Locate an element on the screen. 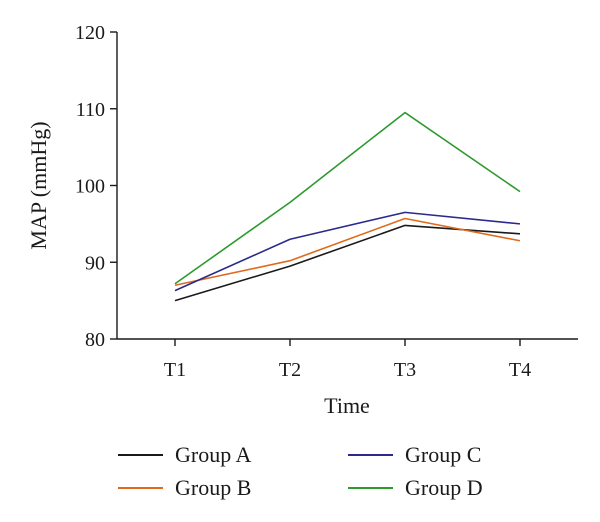 This screenshot has height=522, width=600. x-tick-label: T2 is located at coordinates (290, 370).